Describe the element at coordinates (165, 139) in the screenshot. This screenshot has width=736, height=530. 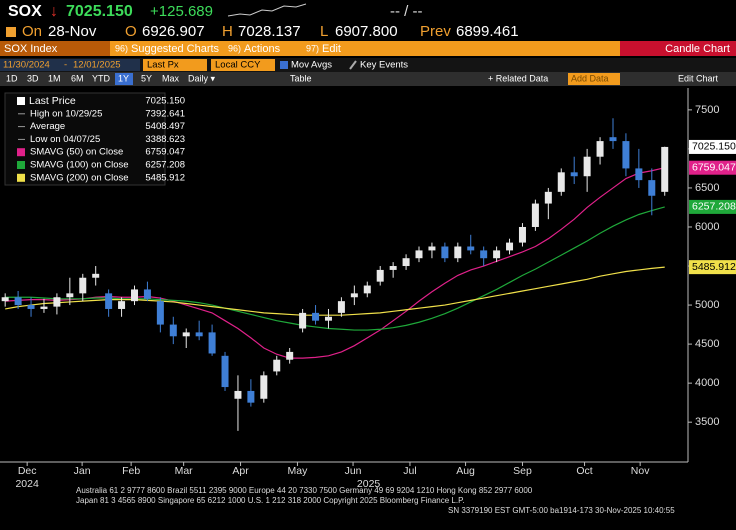
I see `legend-value: 3388.623` at that location.